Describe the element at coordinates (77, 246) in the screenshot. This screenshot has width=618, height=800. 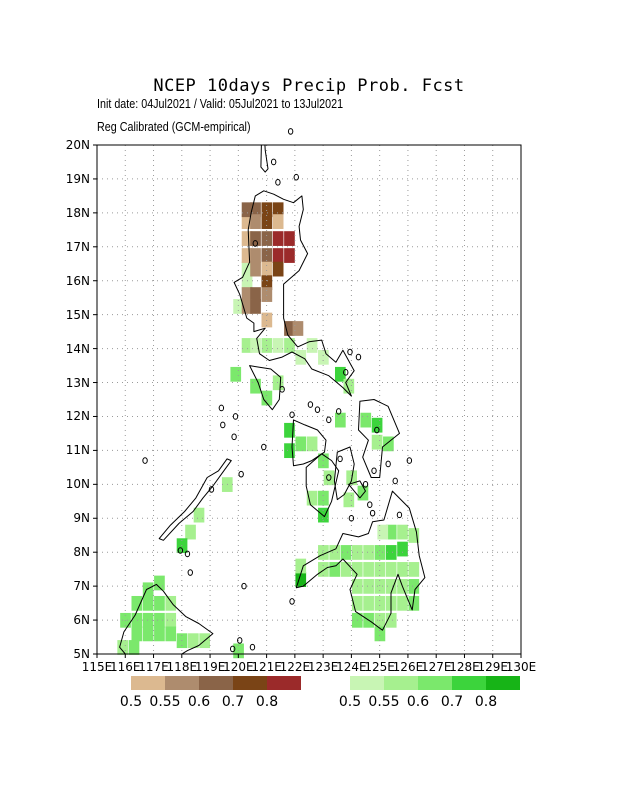
I see `latitude-tick-label: 17N` at that location.